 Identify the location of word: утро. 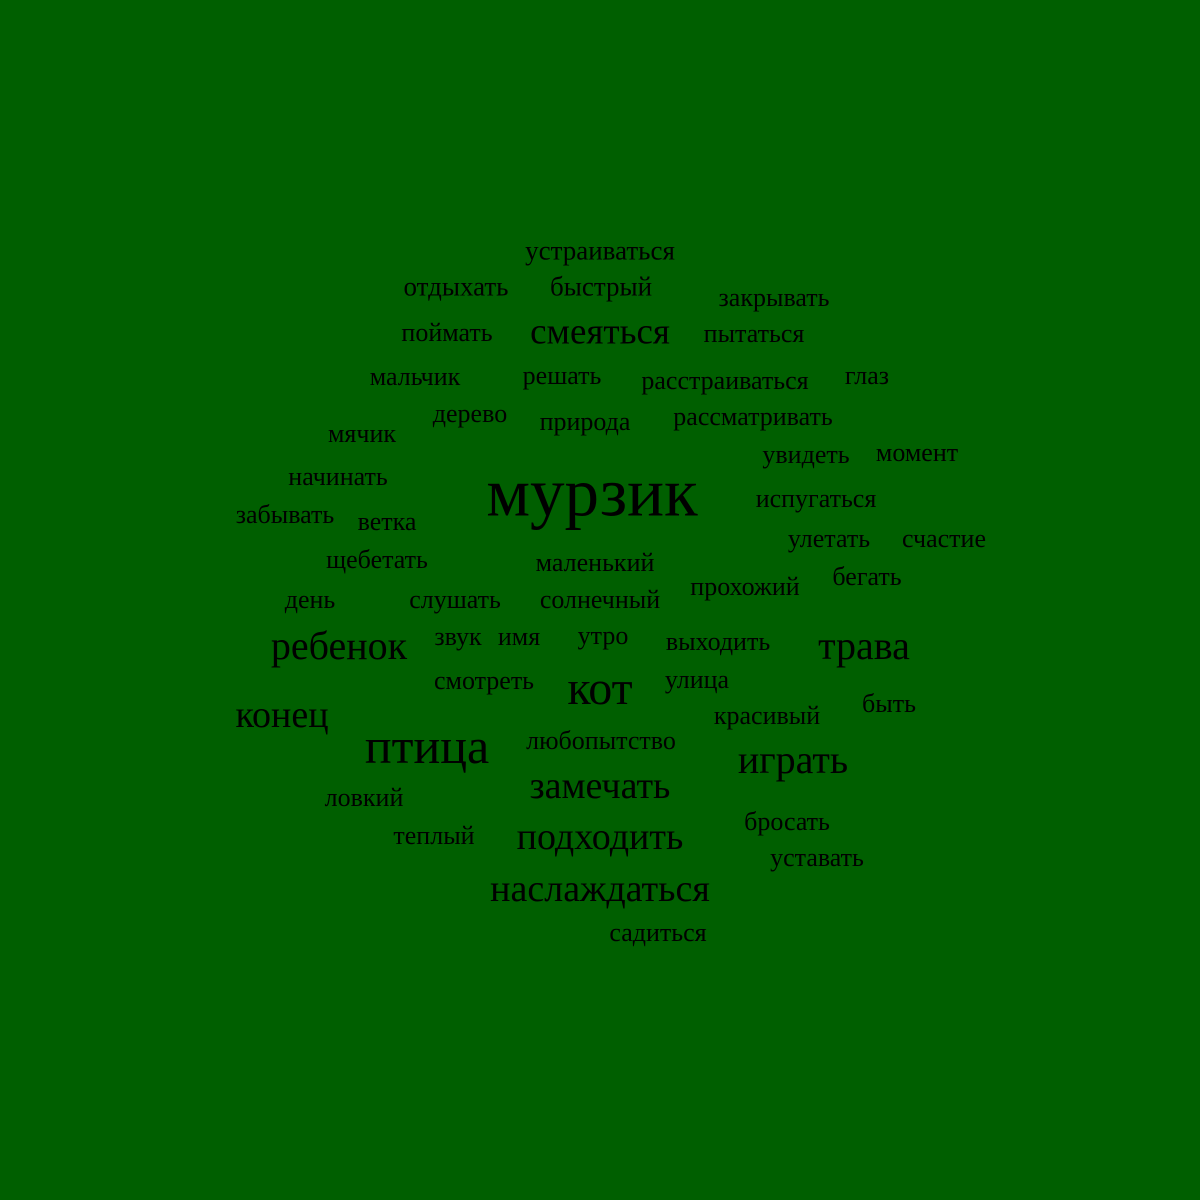
(603, 635).